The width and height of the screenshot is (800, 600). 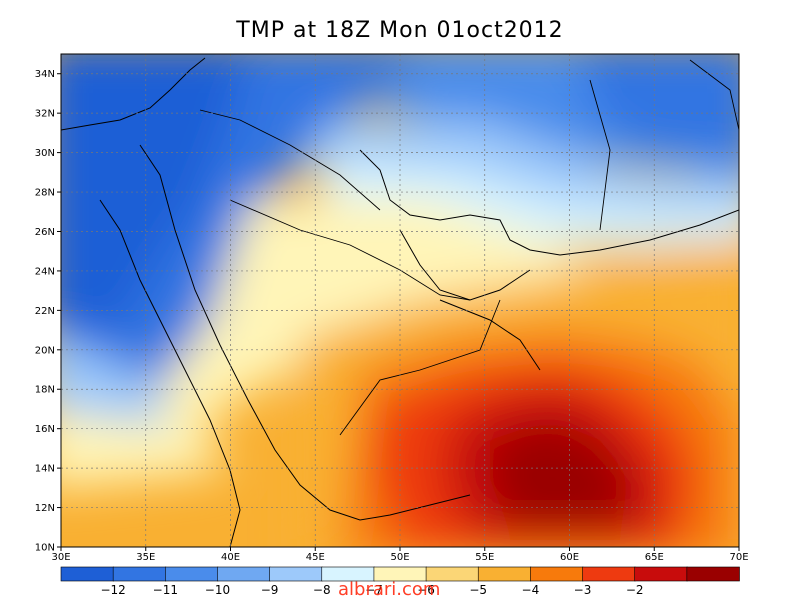 What do you see at coordinates (217, 590) in the screenshot?
I see `colorbar-label: −10` at bounding box center [217, 590].